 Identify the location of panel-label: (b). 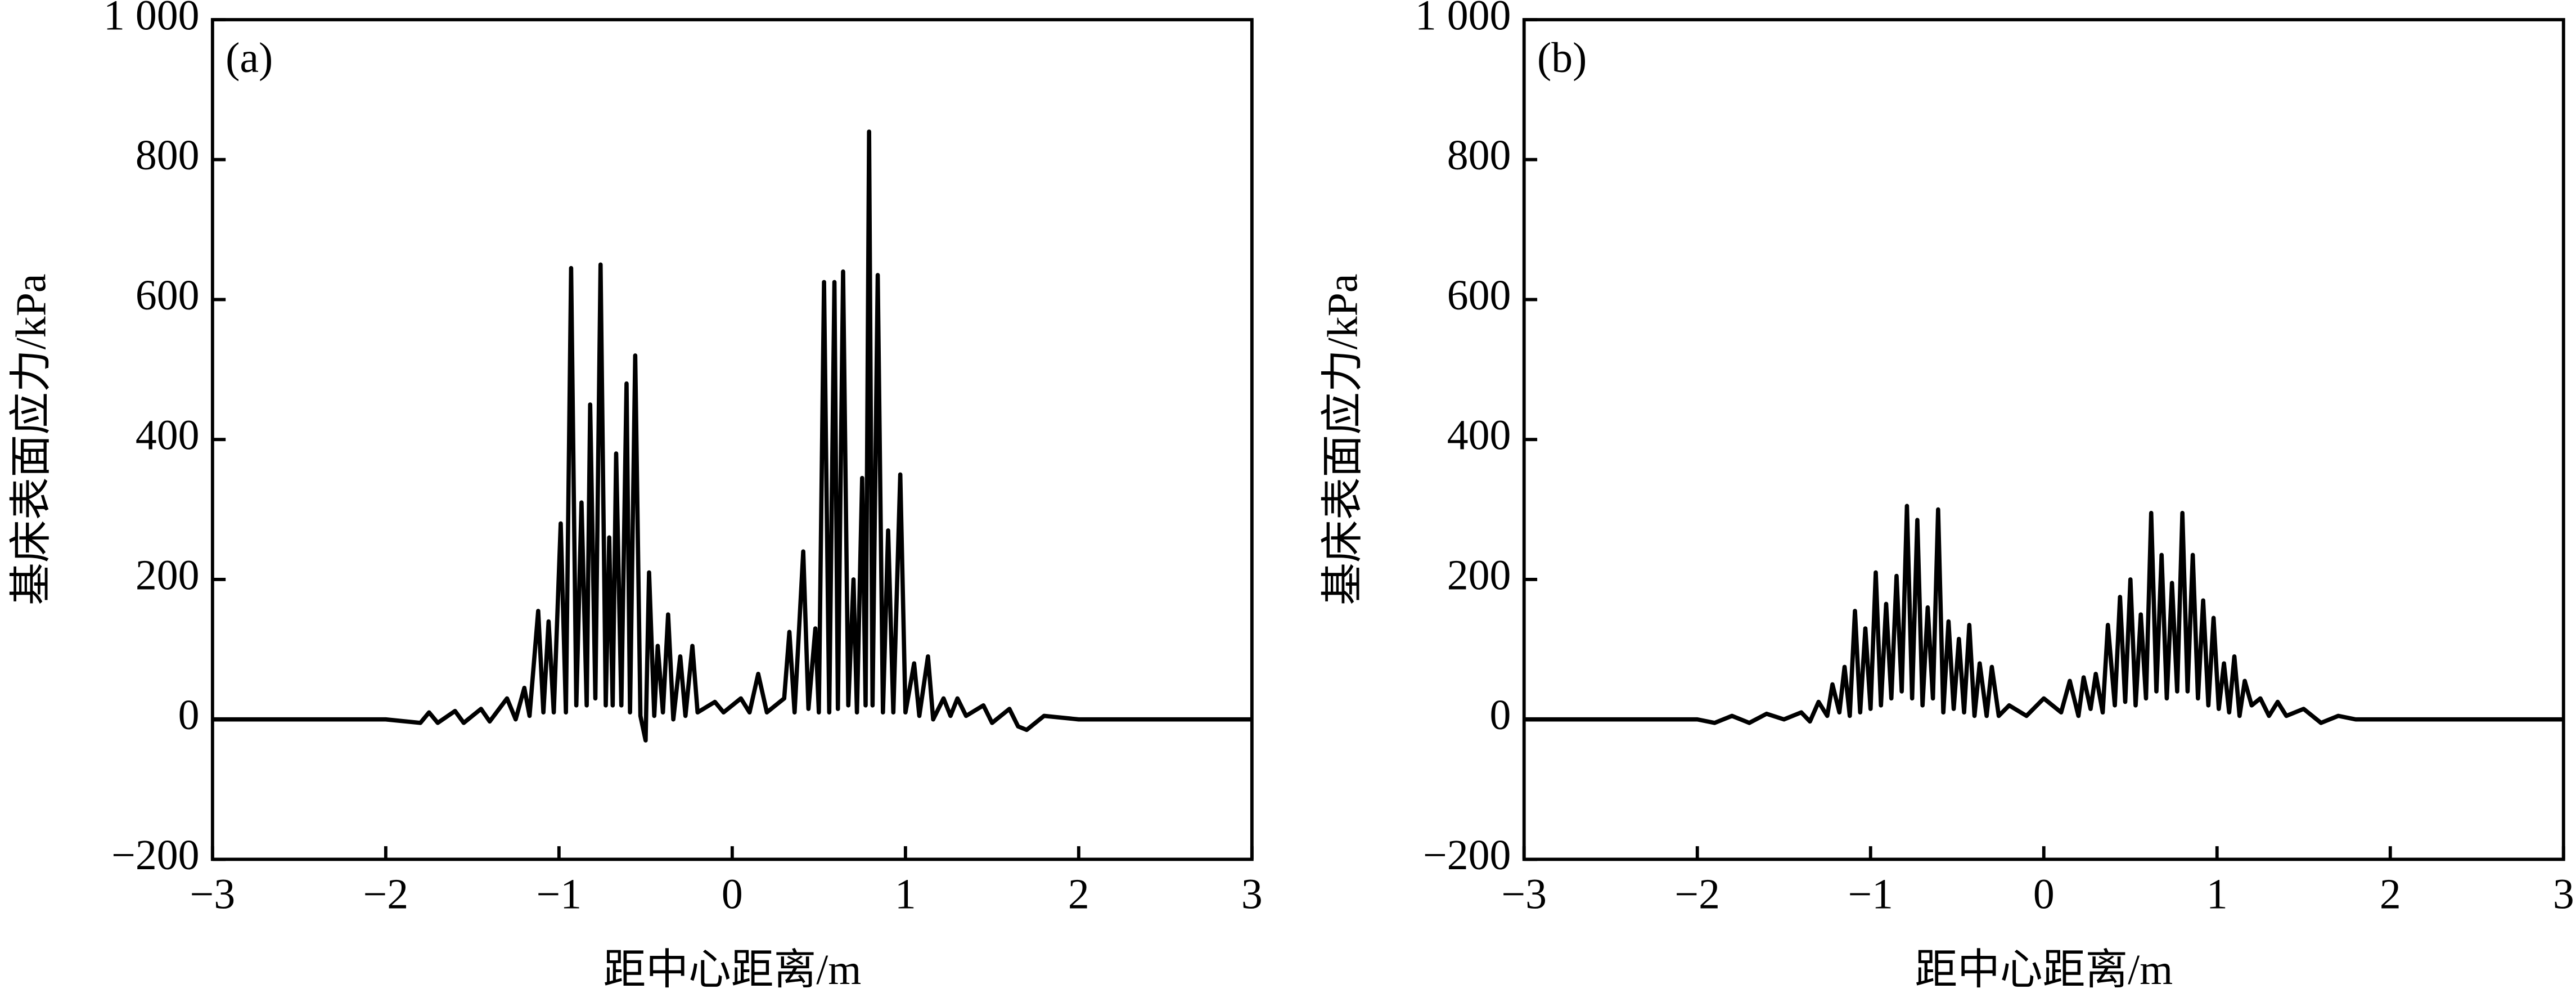
(1562, 58).